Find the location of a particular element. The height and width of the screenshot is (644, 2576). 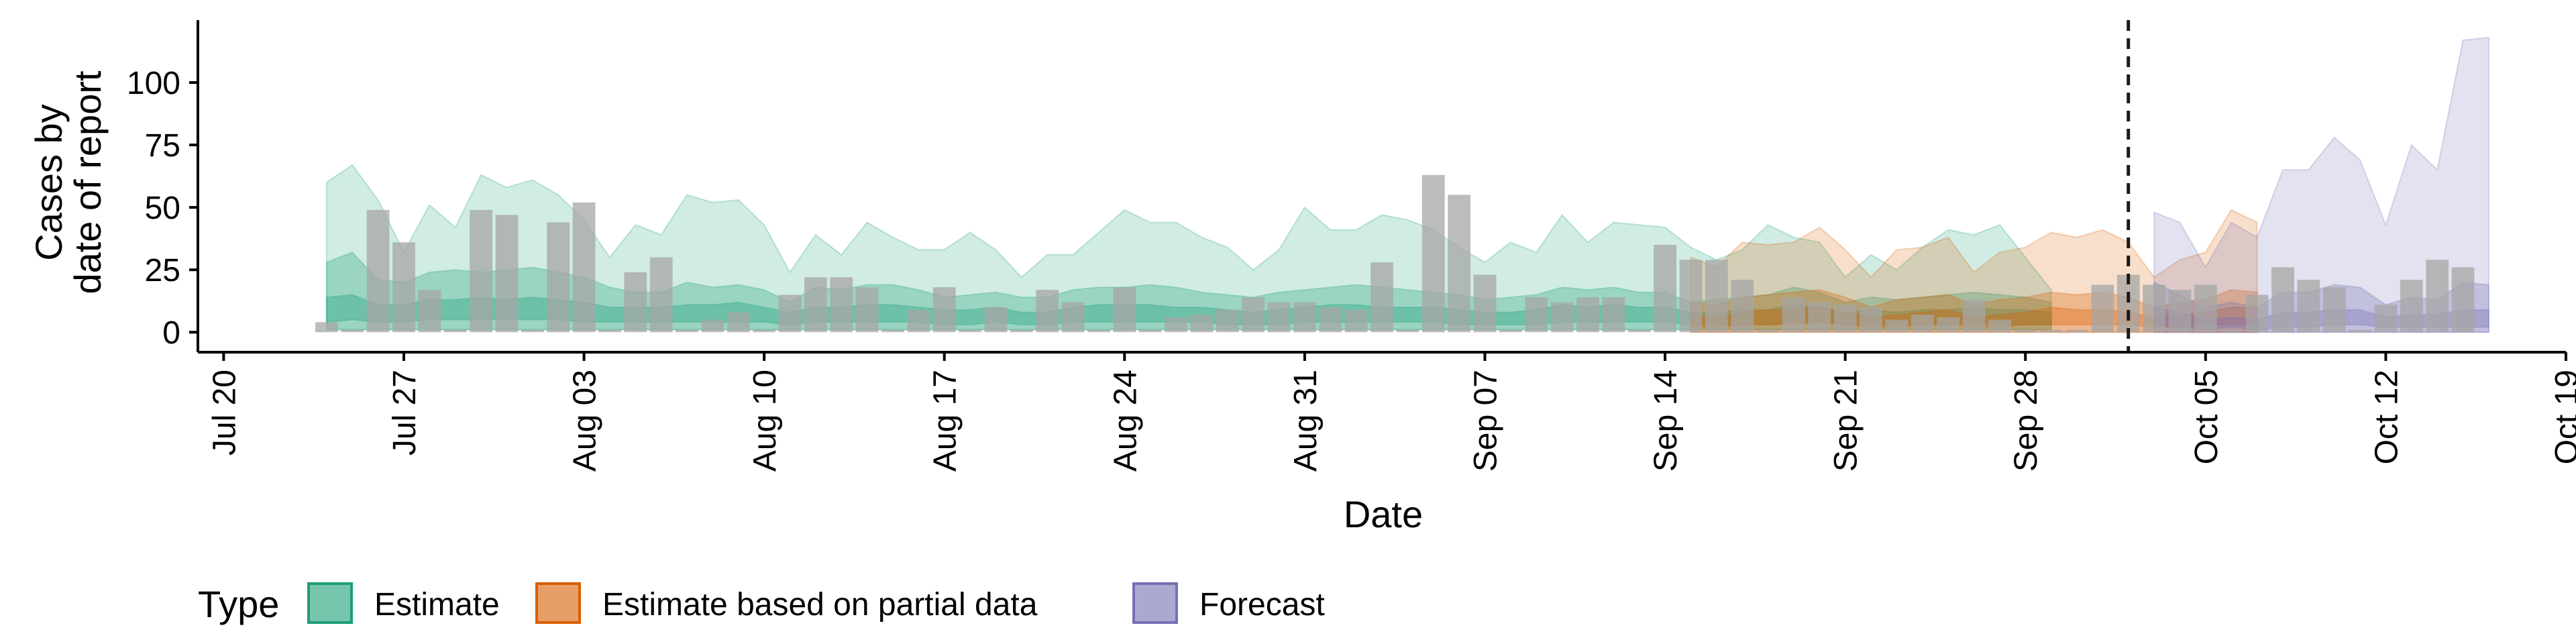

legend-item: Estimate is located at coordinates (403, 603).